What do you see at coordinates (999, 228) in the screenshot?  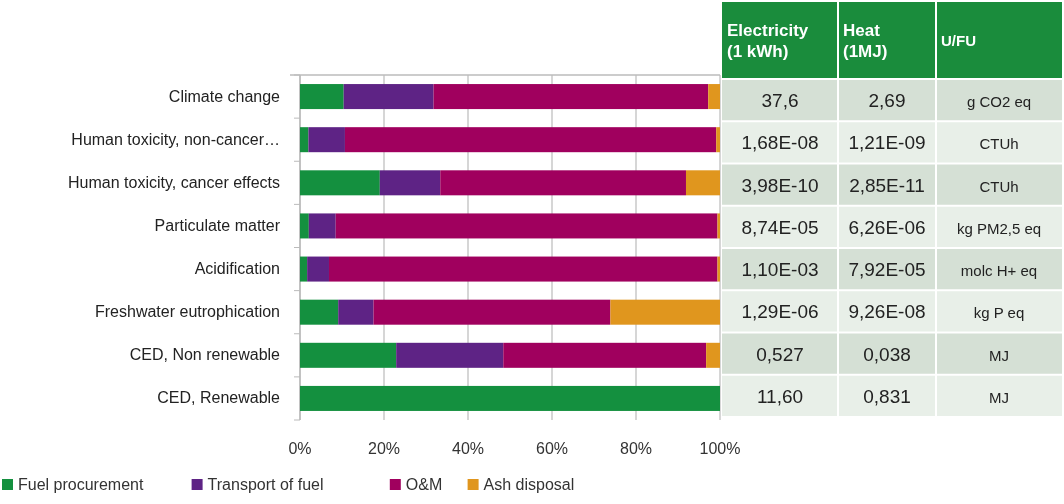 I see `text: kg PM2,5 eq` at bounding box center [999, 228].